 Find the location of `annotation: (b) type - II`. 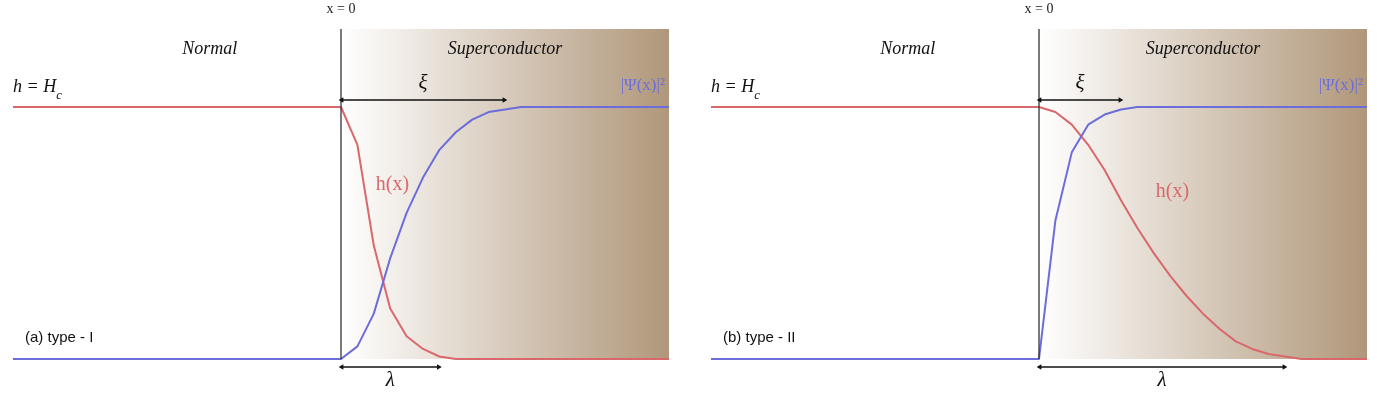

annotation: (b) type - II is located at coordinates (759, 336).